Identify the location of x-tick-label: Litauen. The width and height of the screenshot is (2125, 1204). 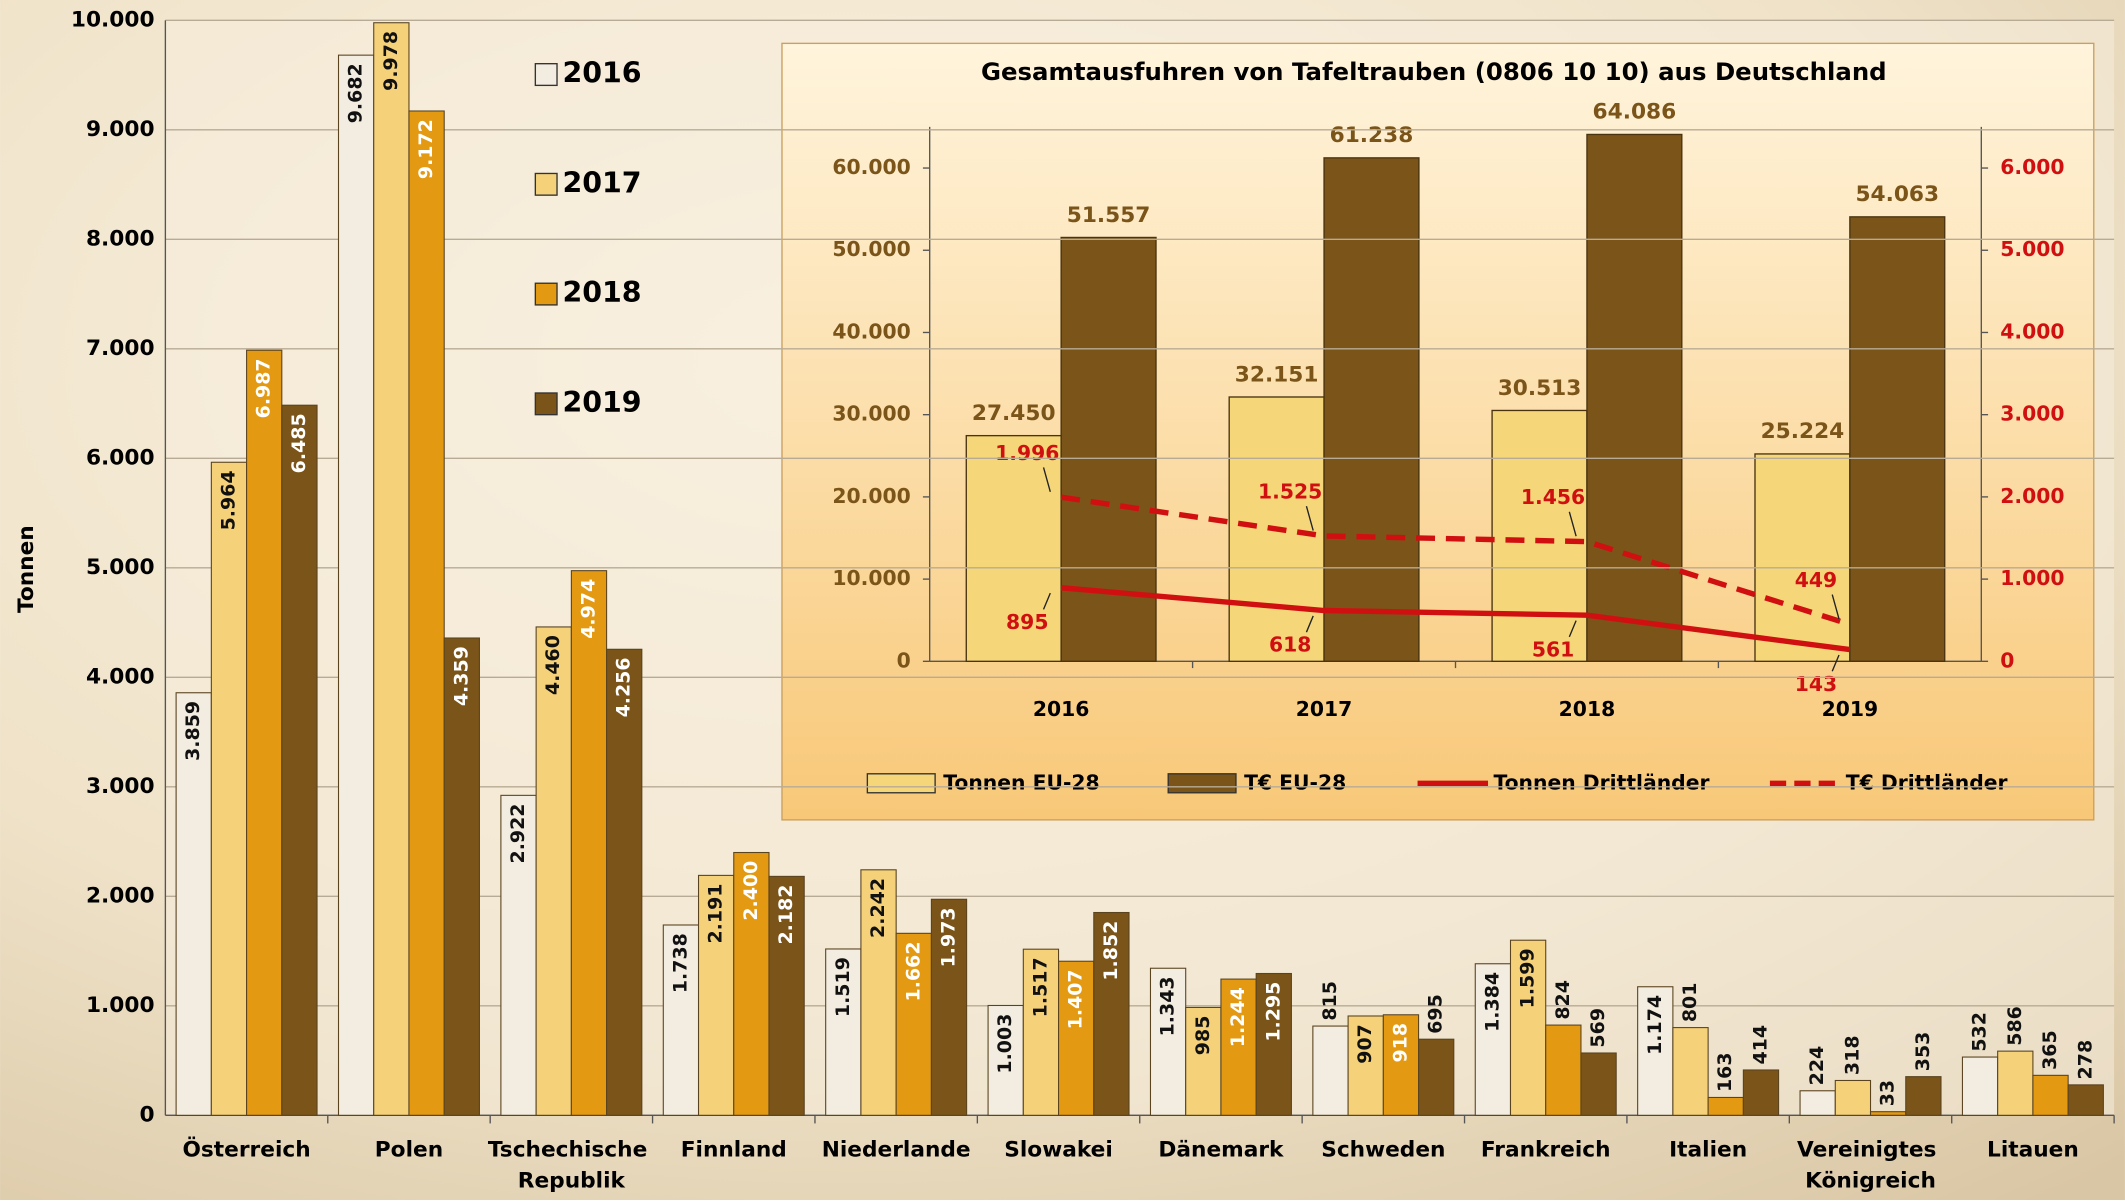
(2033, 1150).